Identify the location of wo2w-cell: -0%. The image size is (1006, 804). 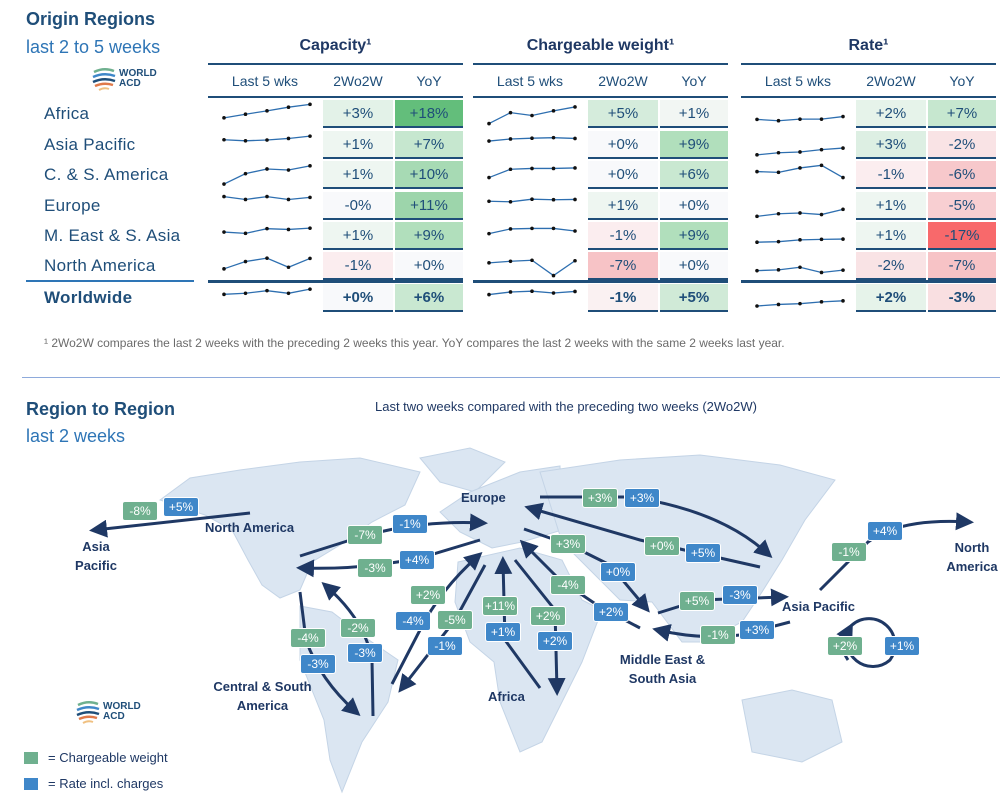
(358, 206).